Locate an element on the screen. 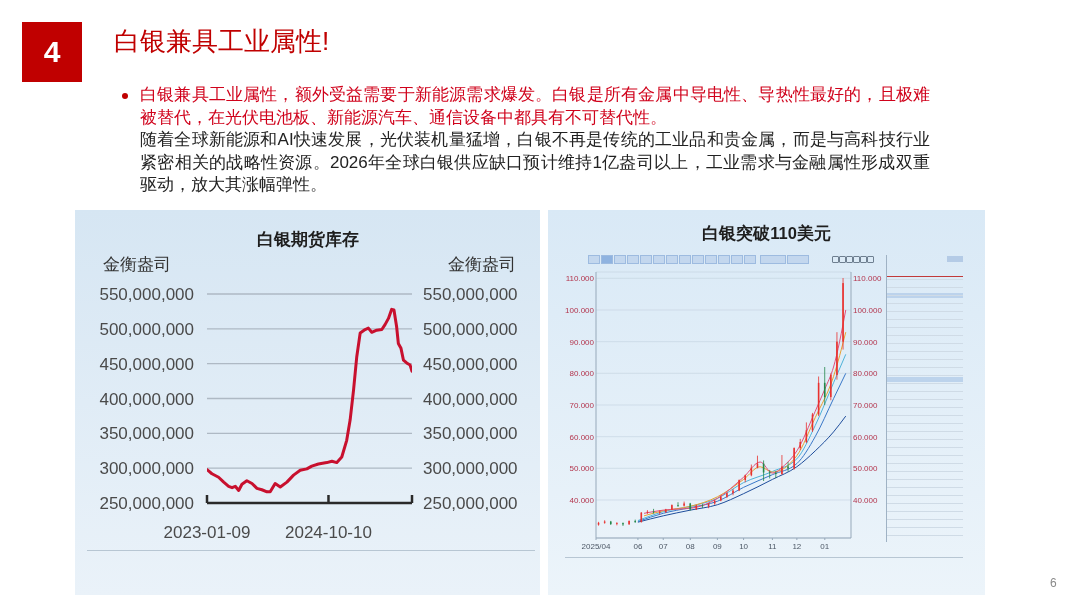  y-tick-label: 60.000 is located at coordinates (582, 437).